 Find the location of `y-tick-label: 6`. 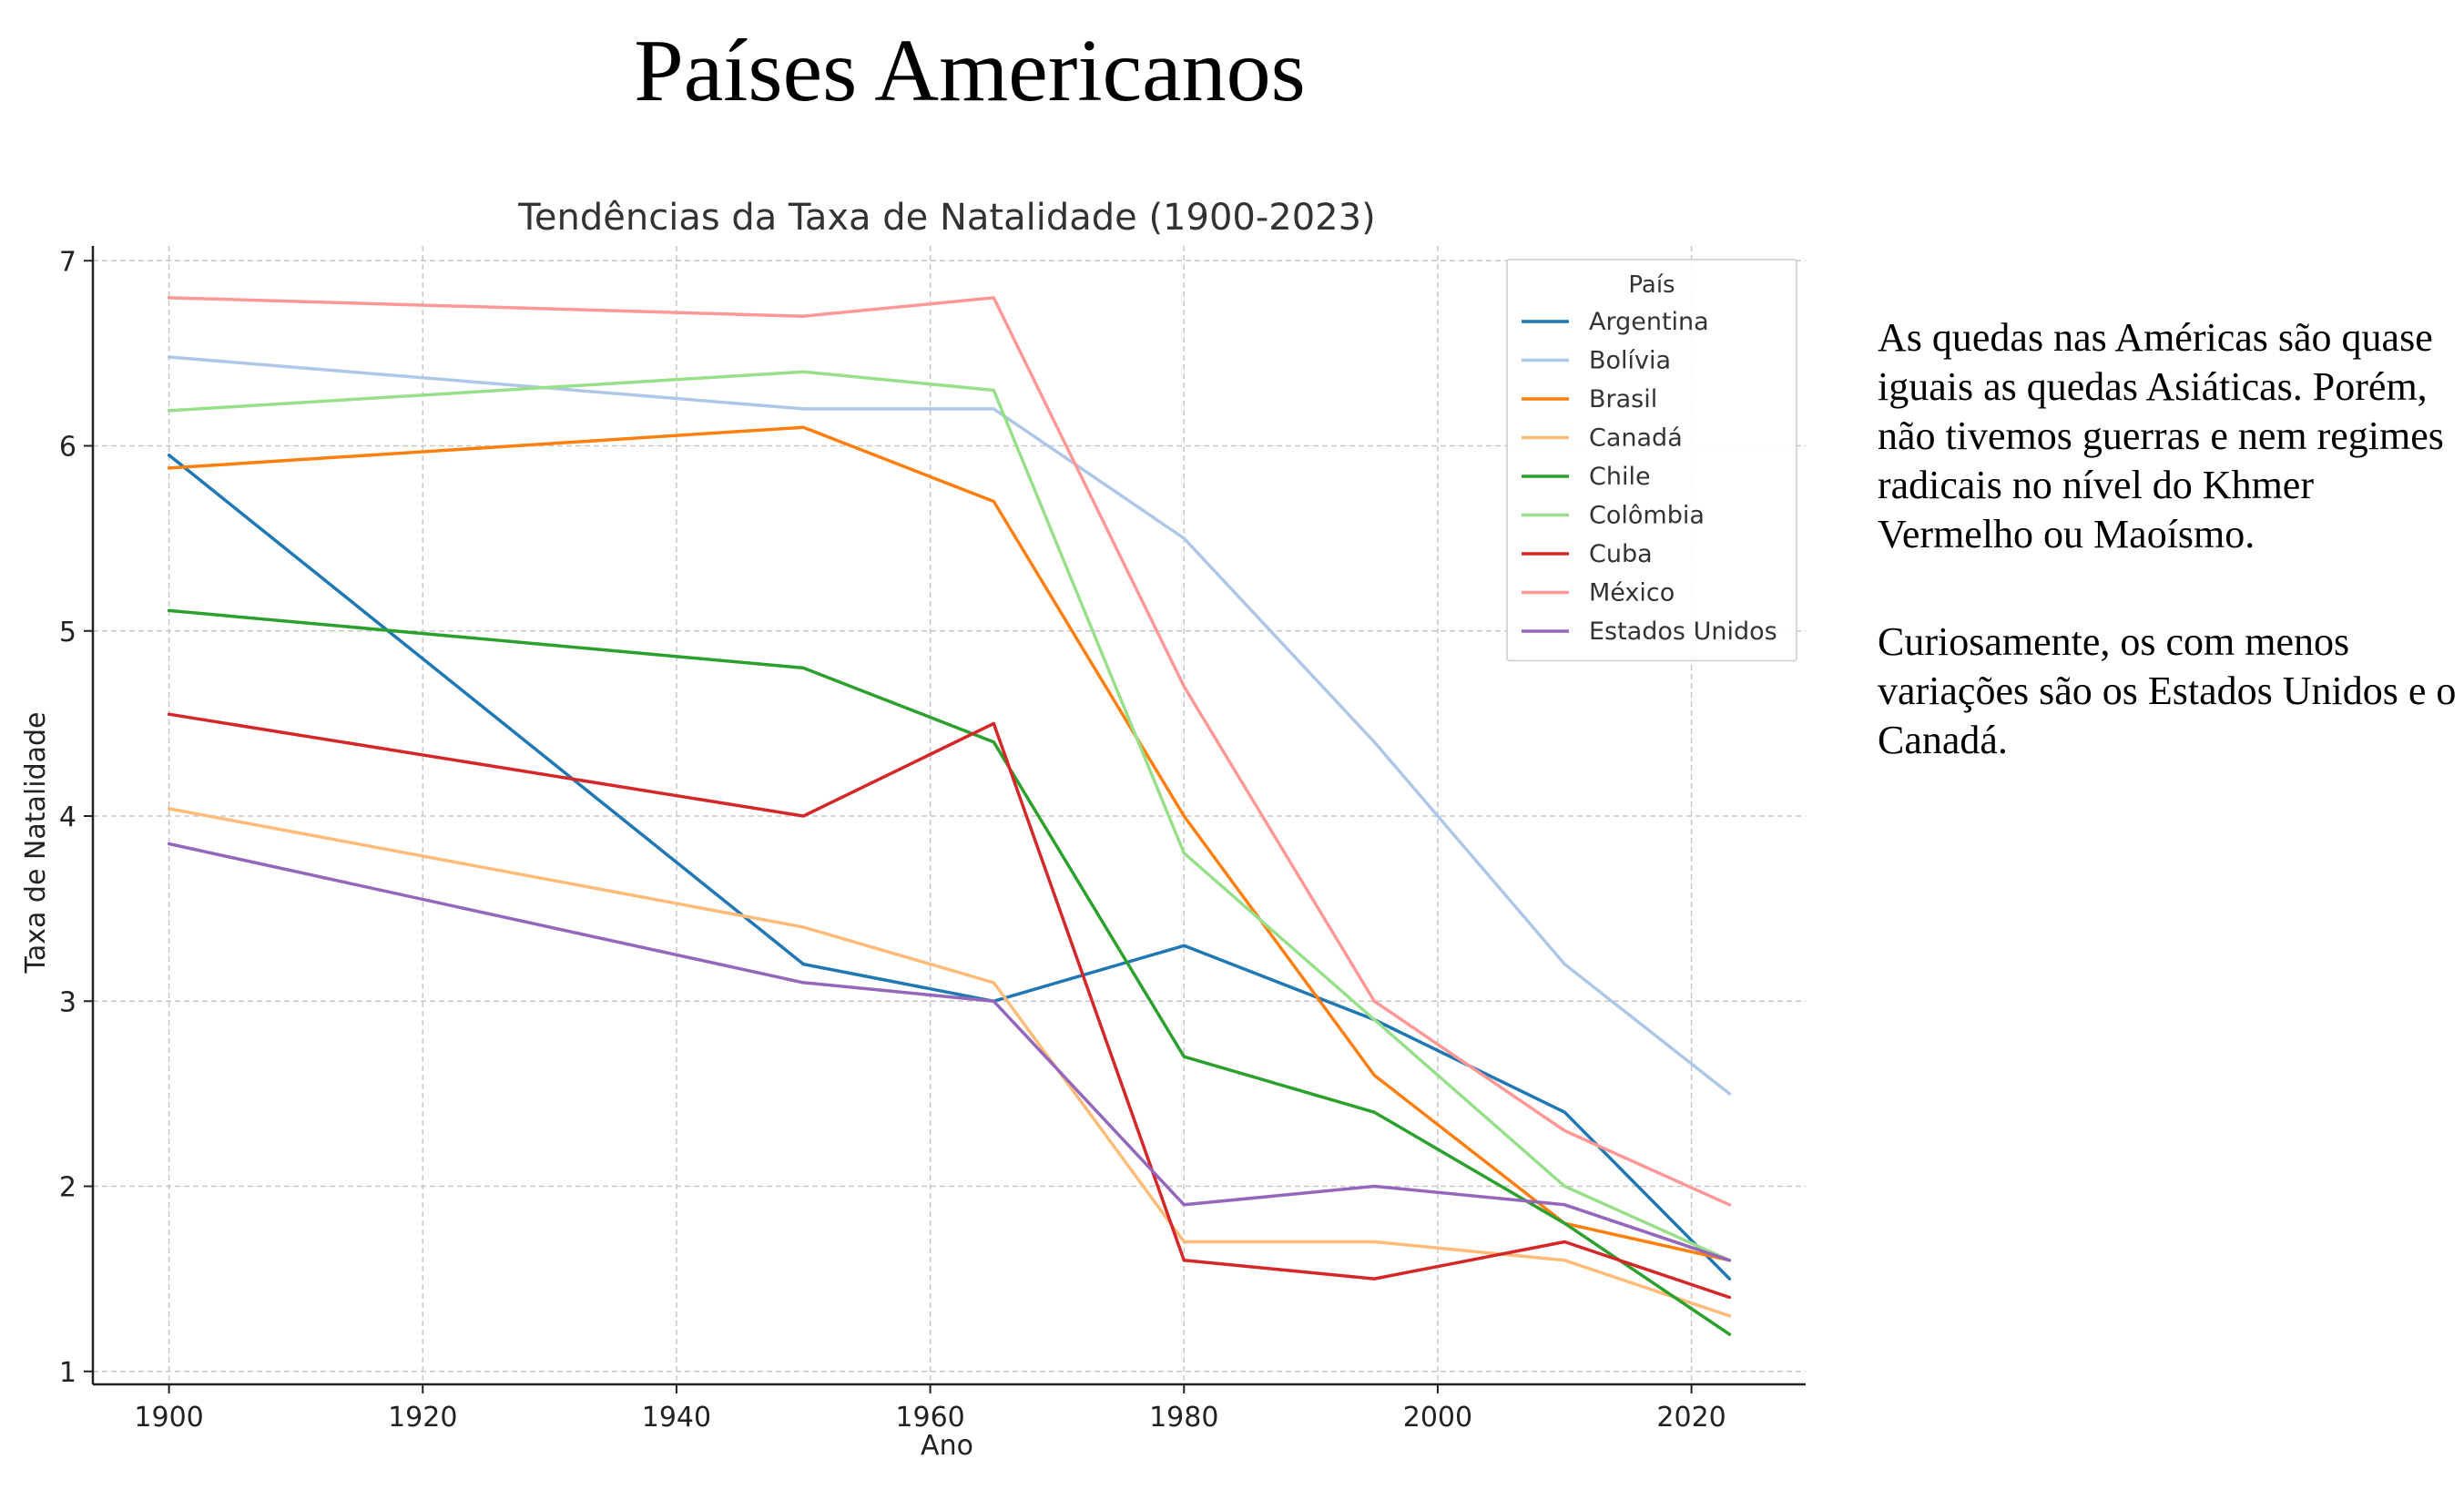

y-tick-label: 6 is located at coordinates (67, 448).